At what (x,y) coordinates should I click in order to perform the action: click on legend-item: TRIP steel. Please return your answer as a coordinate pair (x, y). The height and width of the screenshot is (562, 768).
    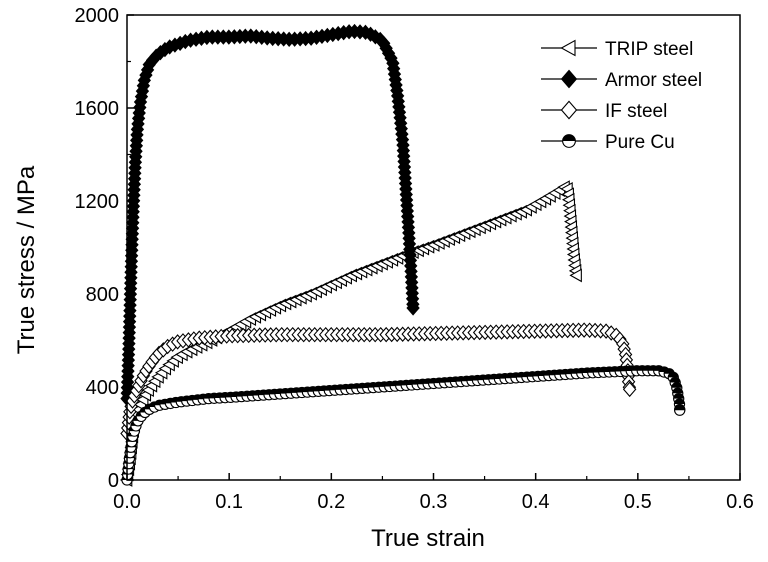
    Looking at the image, I should click on (617, 49).